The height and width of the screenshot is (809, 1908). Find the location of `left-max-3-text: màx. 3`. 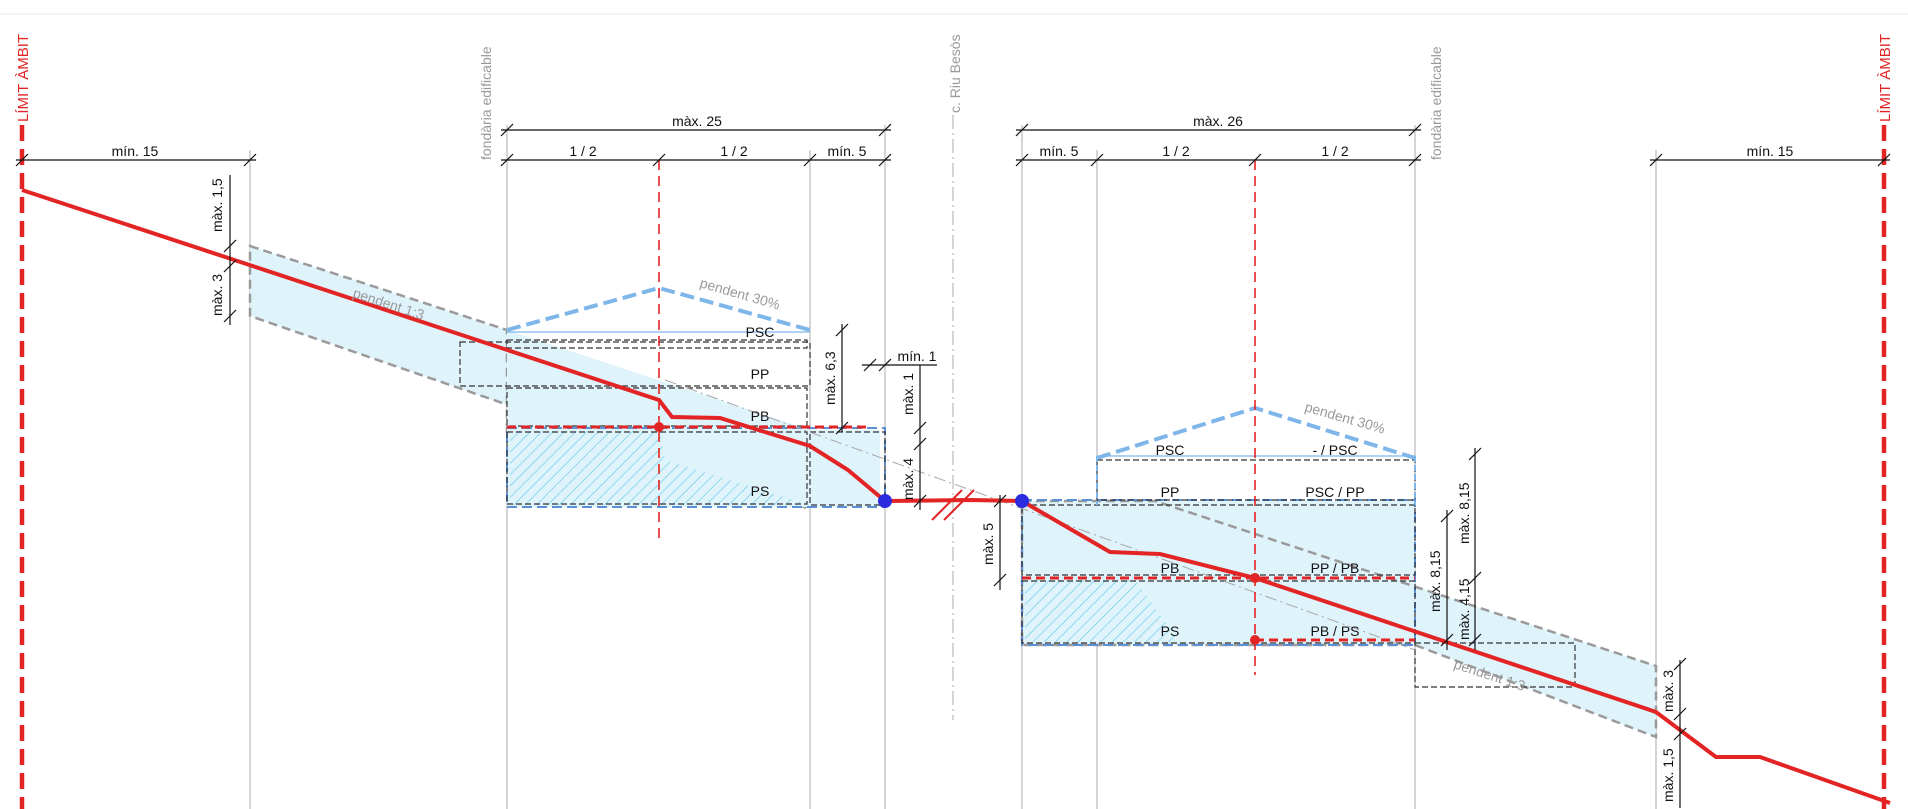

left-max-3-text: màx. 3 is located at coordinates (217, 295).